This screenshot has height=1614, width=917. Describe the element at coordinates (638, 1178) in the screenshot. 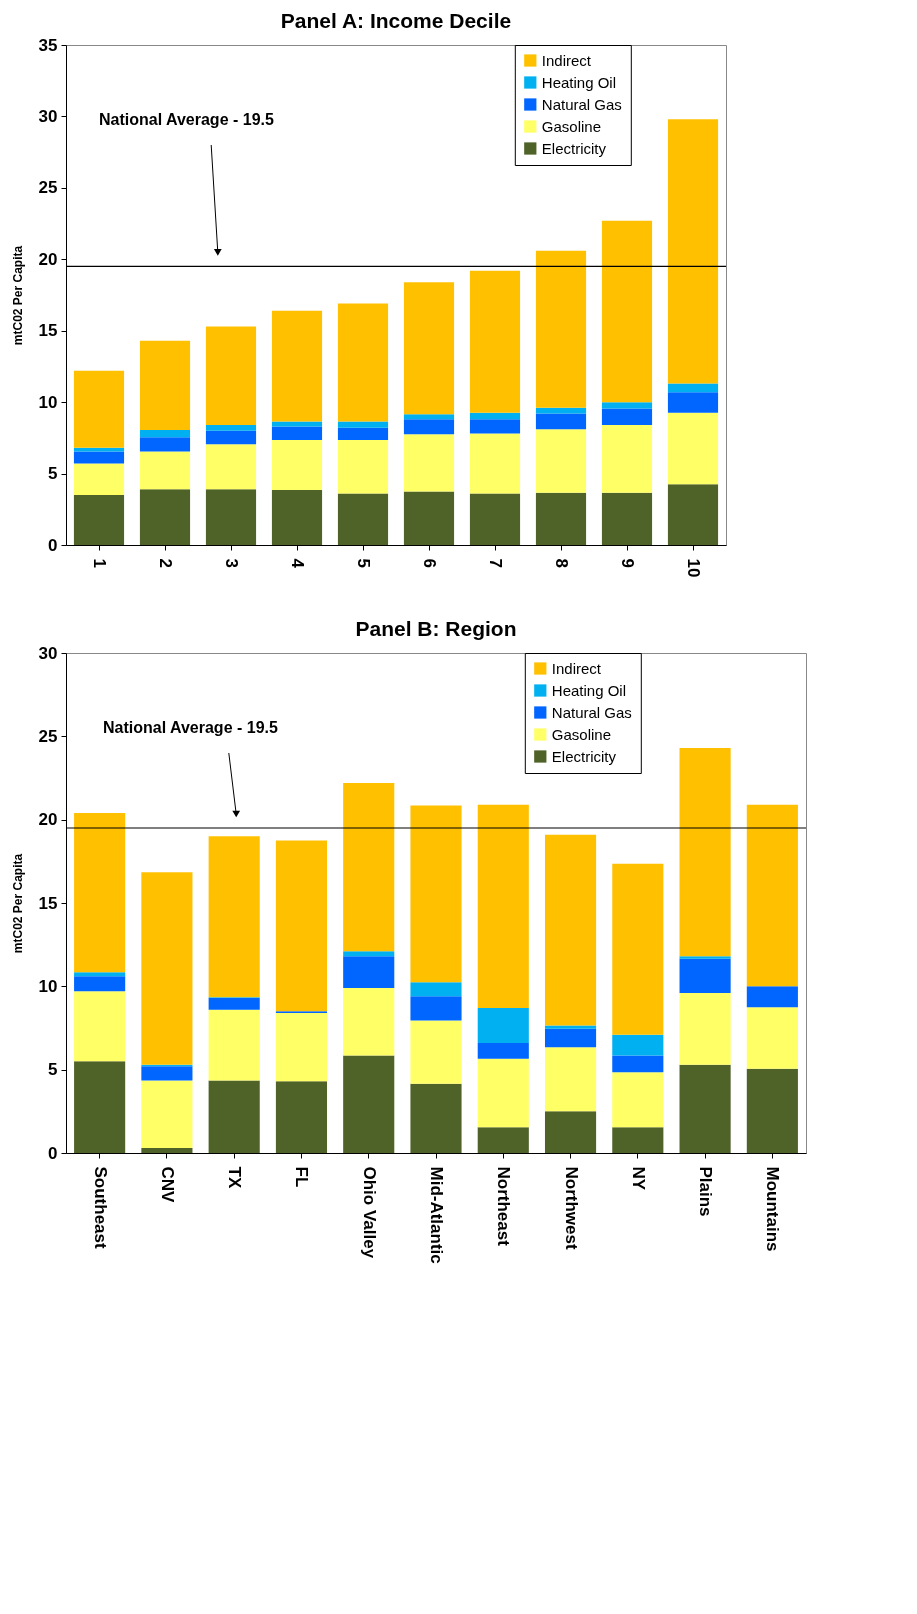

I see `x-tick-label: NY` at that location.